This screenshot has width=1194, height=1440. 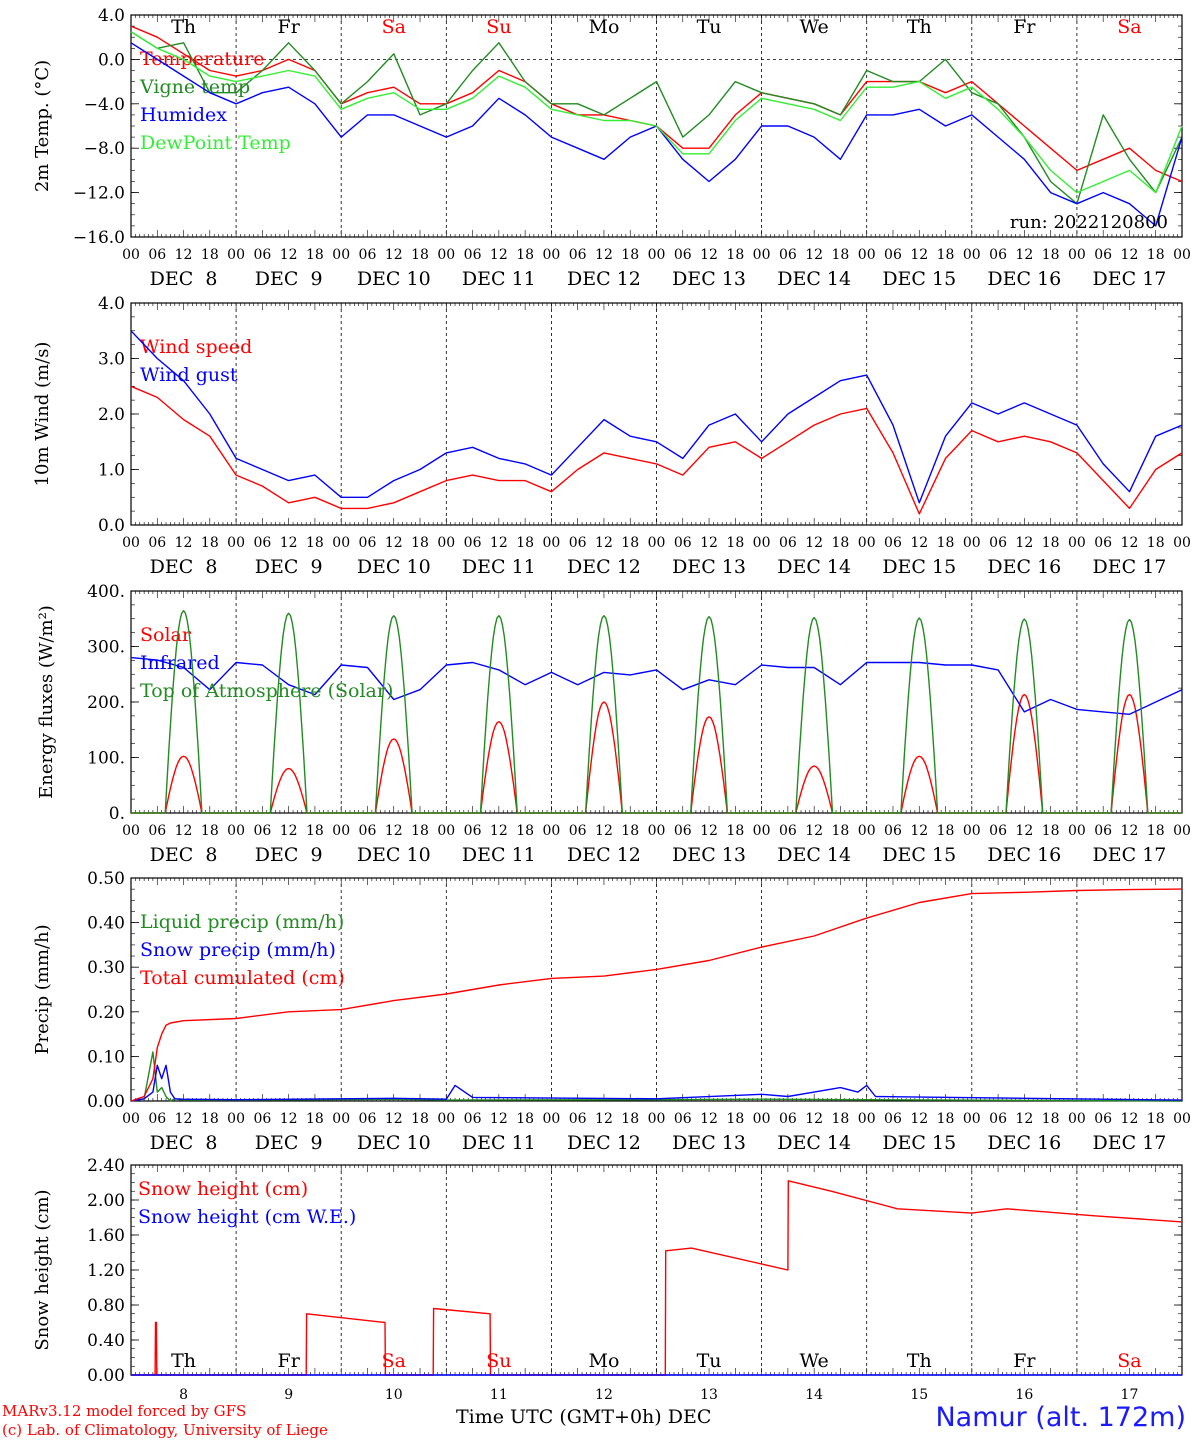 I want to click on legend-entry: Total cumulated (cm), so click(x=242, y=978).